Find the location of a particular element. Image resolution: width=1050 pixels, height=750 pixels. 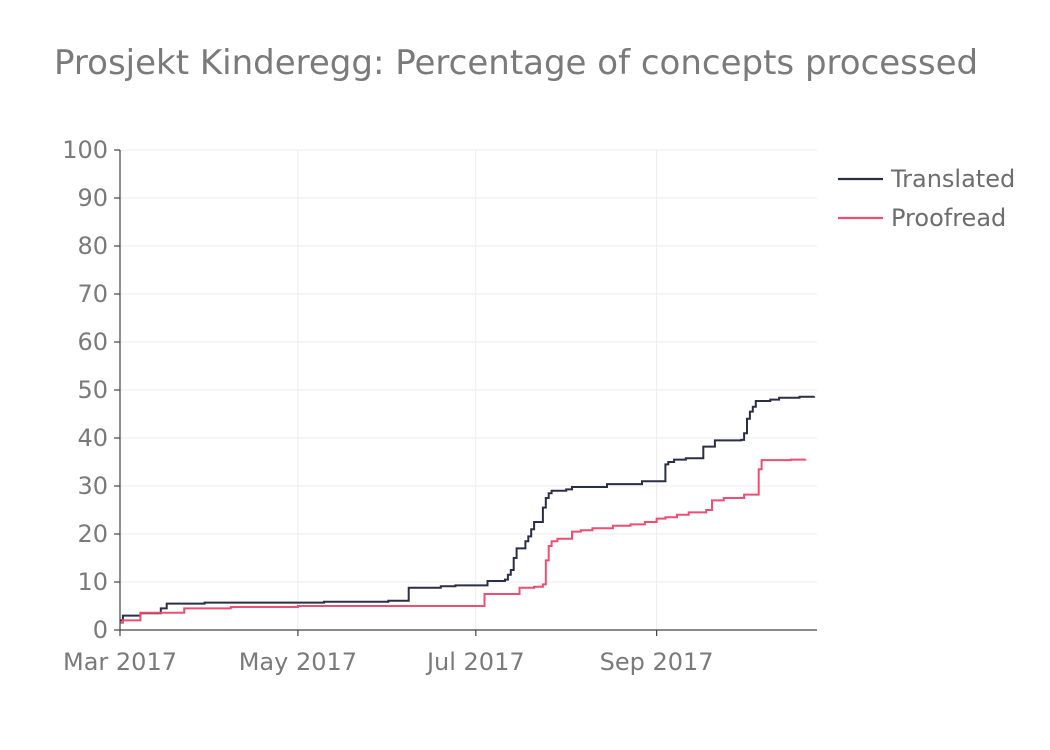

y-tick-label: 0 is located at coordinates (100, 630).